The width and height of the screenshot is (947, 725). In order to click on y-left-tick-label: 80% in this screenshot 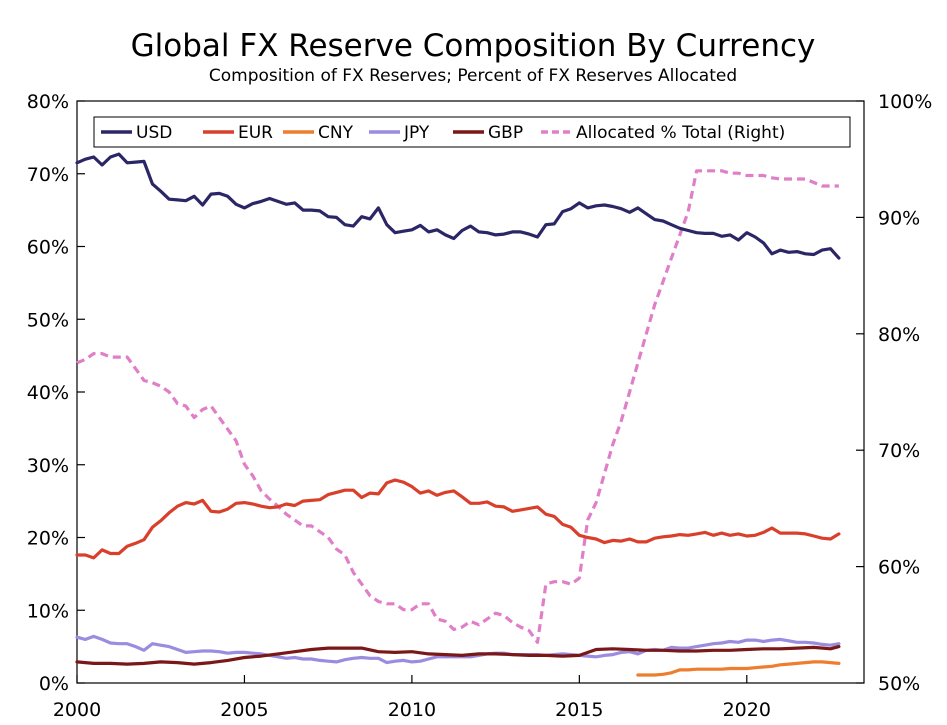, I will do `click(48, 102)`.